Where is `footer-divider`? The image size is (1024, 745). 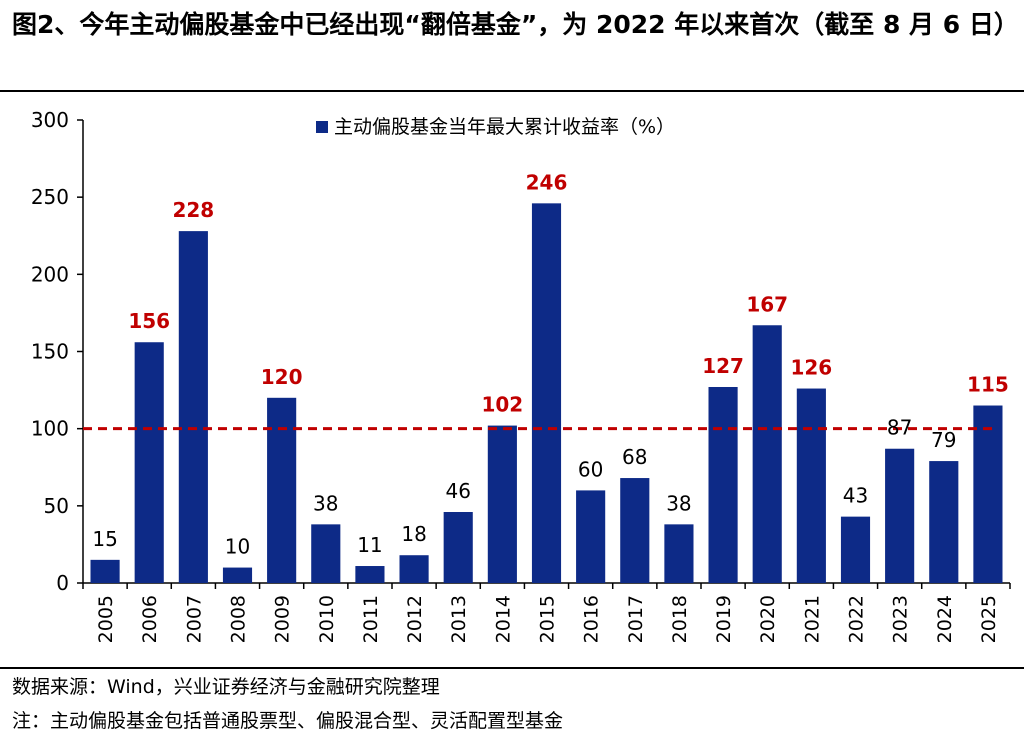 footer-divider is located at coordinates (512, 668).